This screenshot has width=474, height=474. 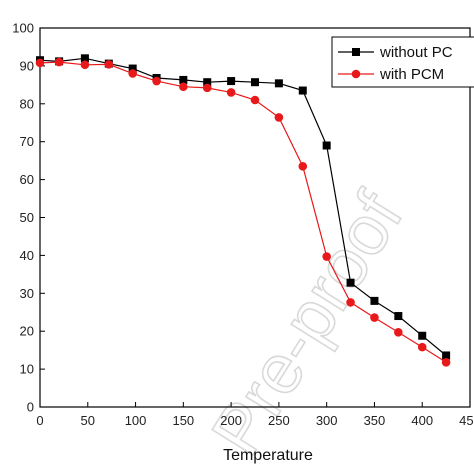 I want to click on y-tick-label: 10, so click(x=27, y=369).